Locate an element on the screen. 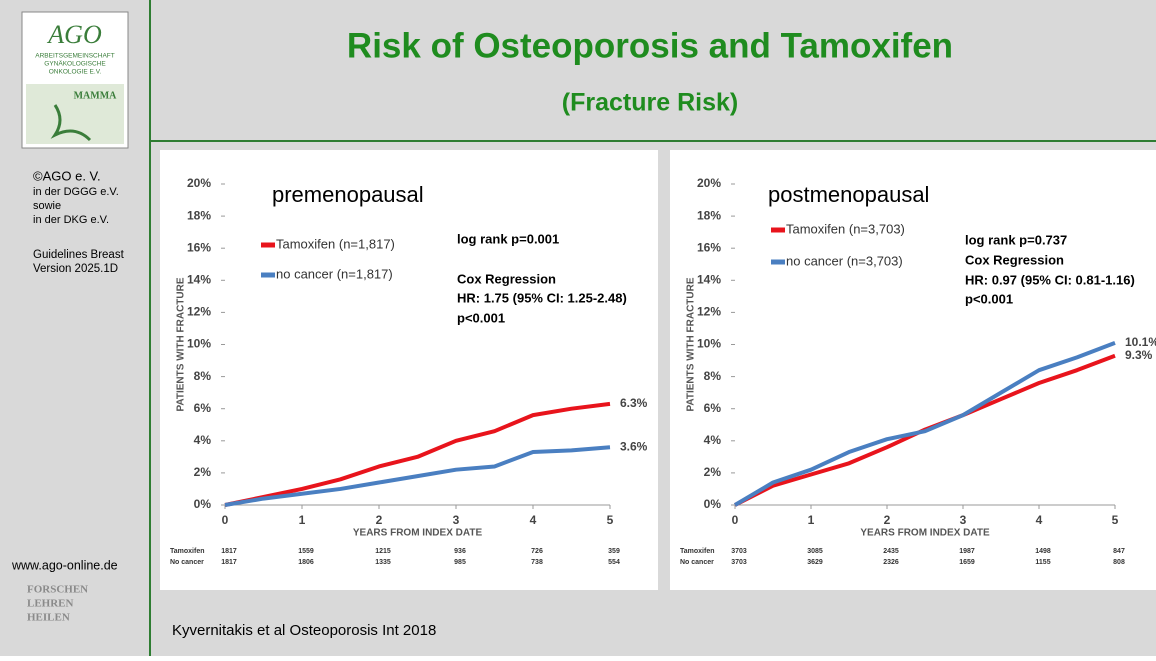 The width and height of the screenshot is (1156, 661). sidebar-url: www.ago-online.de is located at coordinates (64, 565).